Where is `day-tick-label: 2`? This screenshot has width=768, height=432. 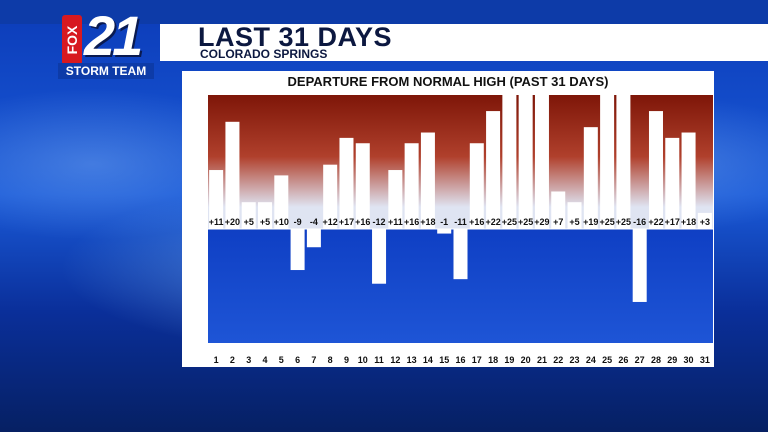
day-tick-label: 2 is located at coordinates (232, 360).